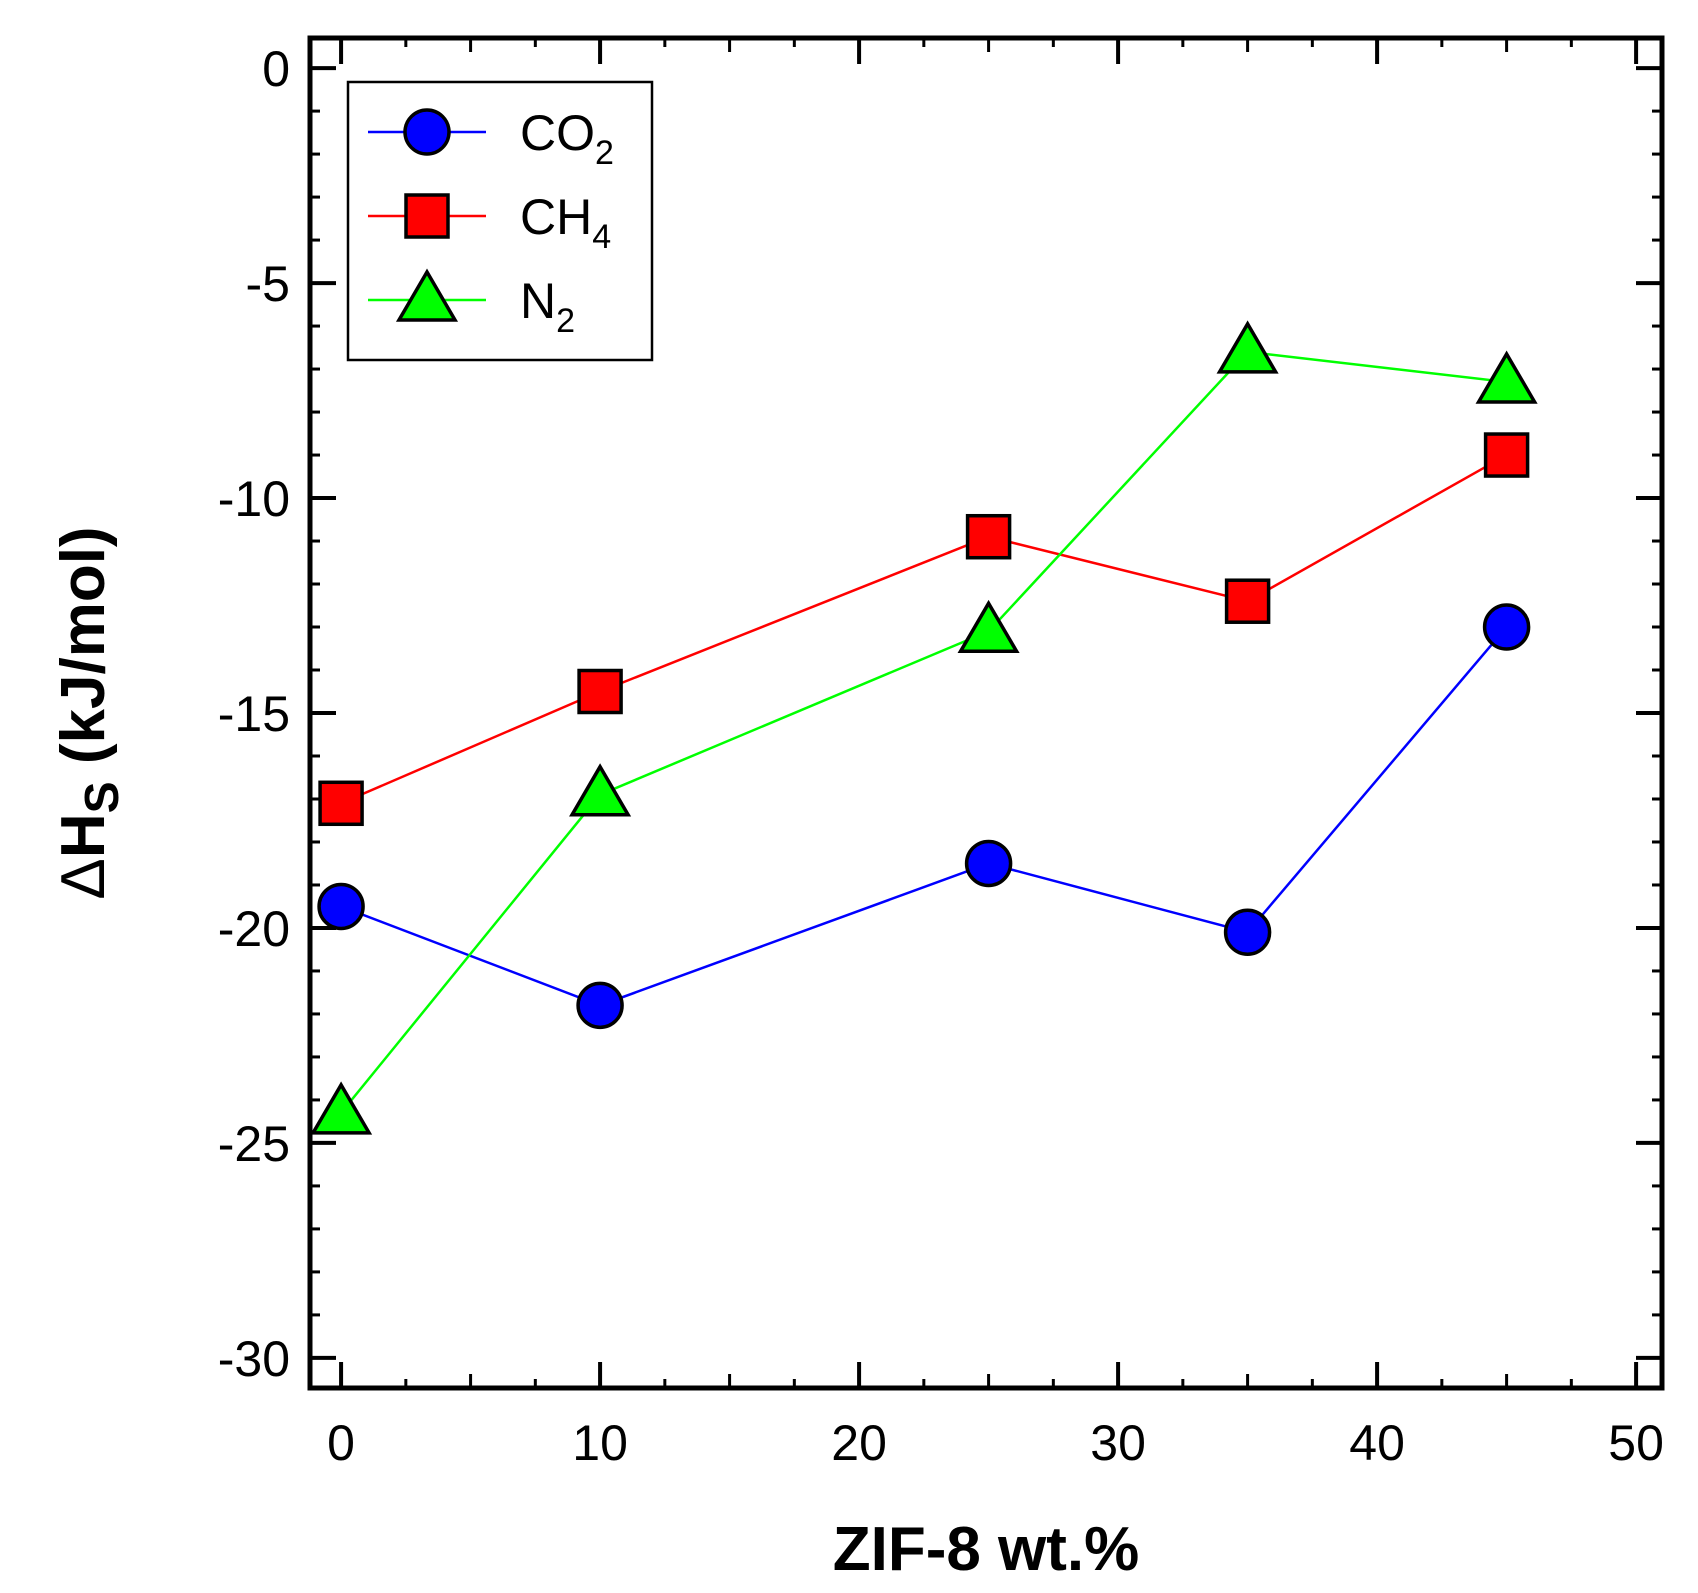 This screenshot has height=1593, width=1698. I want to click on y-tick-label: 0, so click(276, 69).